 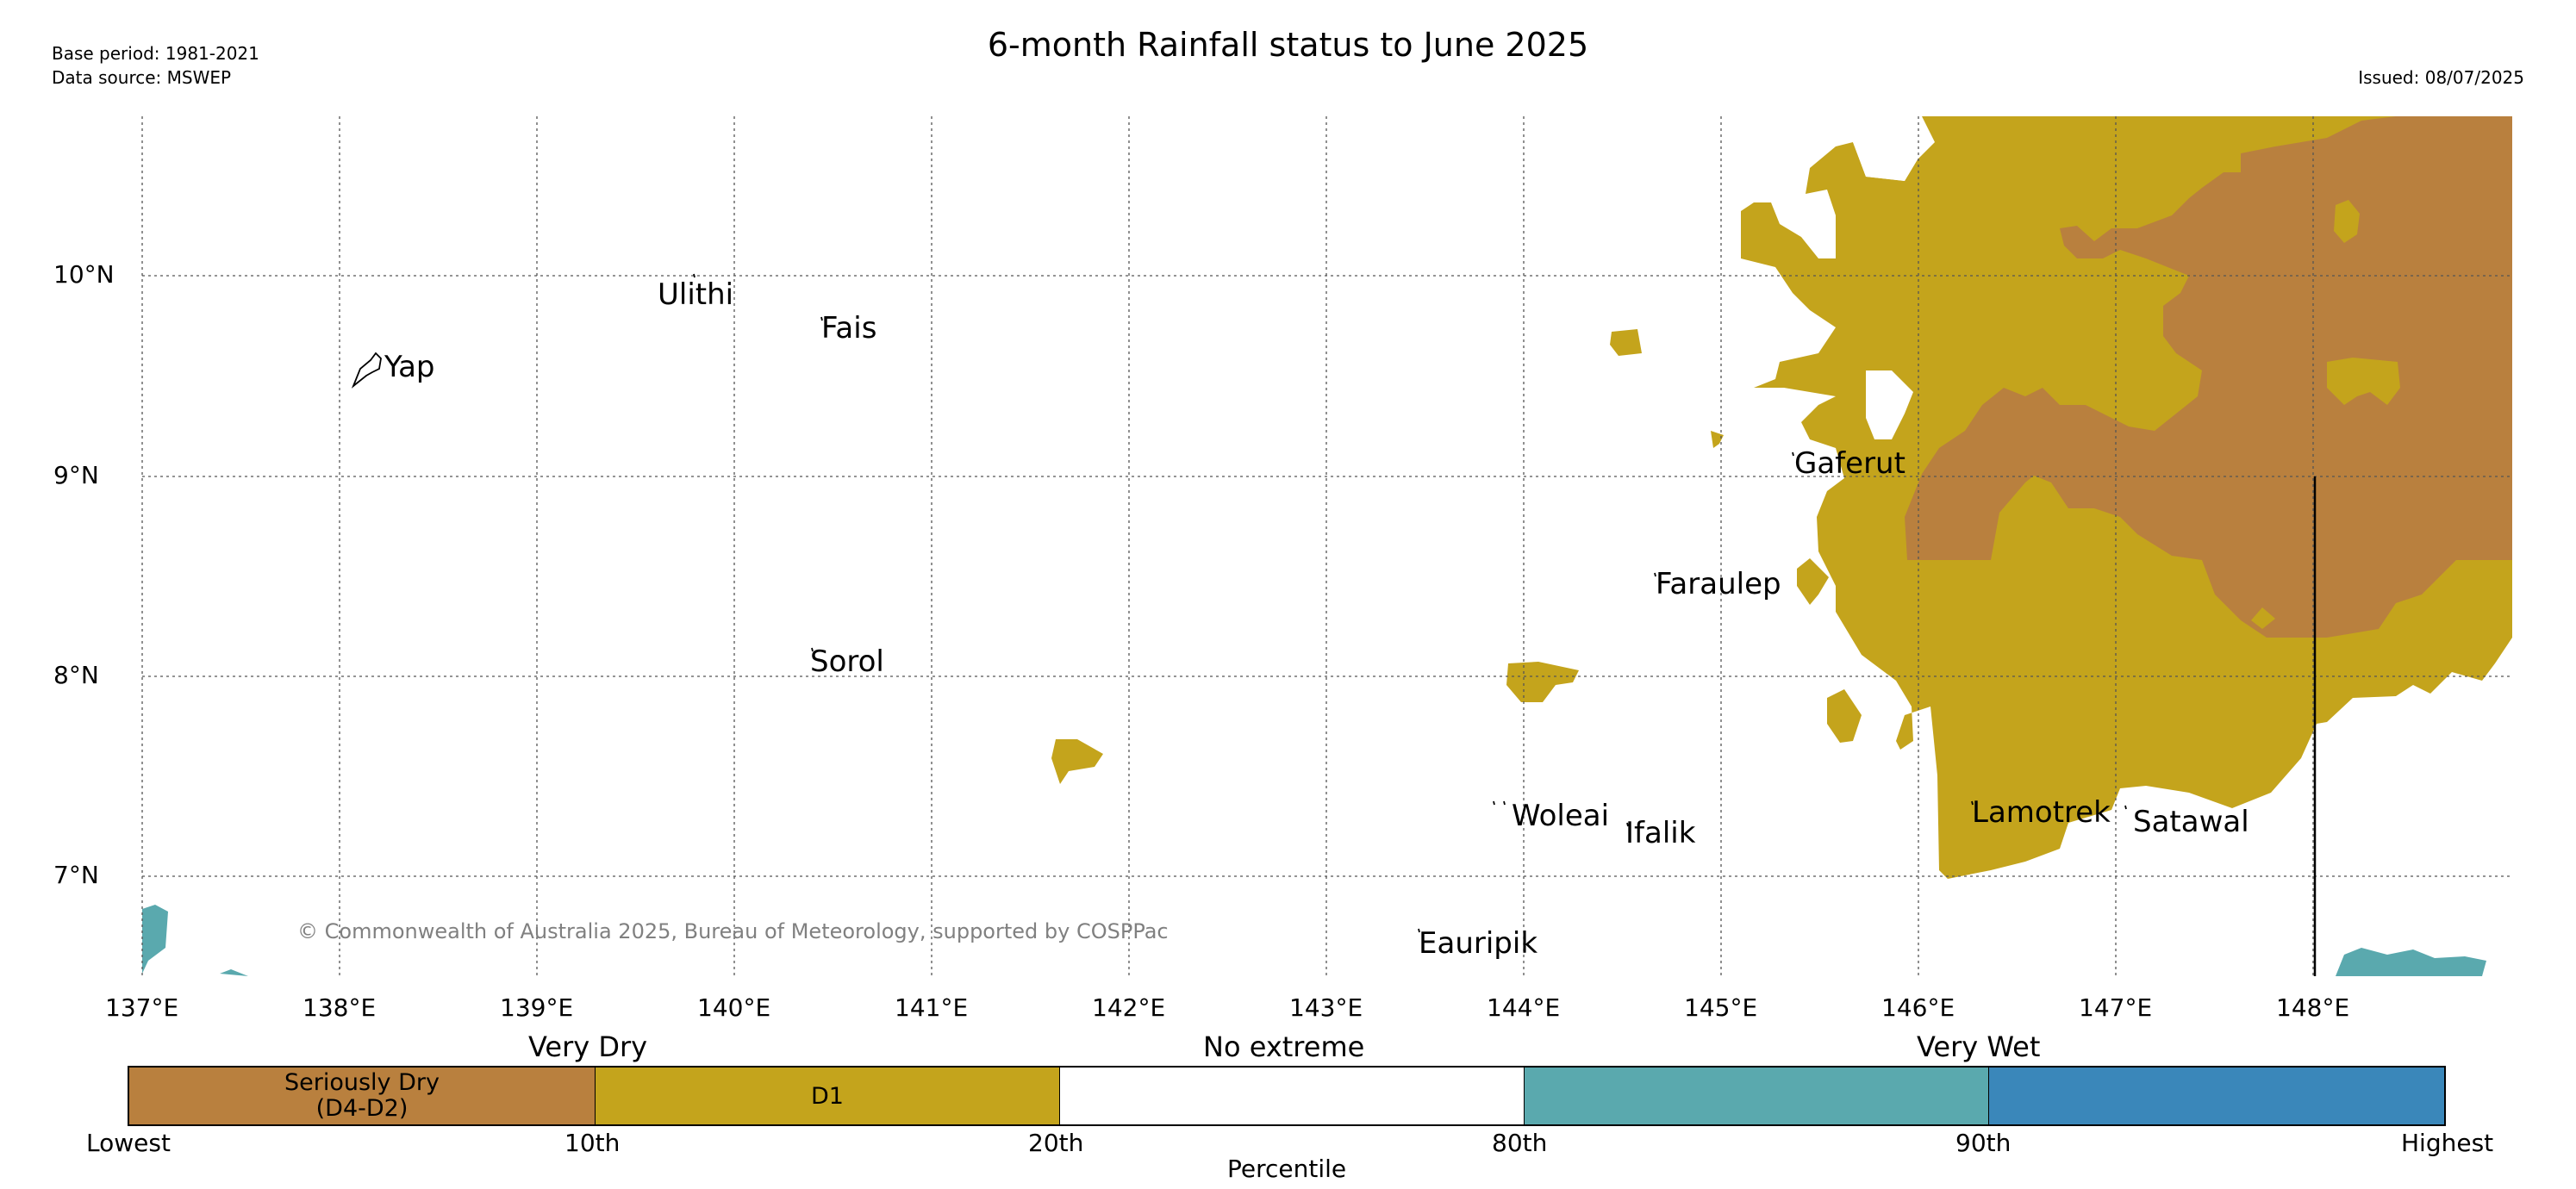 I want to click on place-label-gaferut: Gaferut, so click(x=1849, y=464).